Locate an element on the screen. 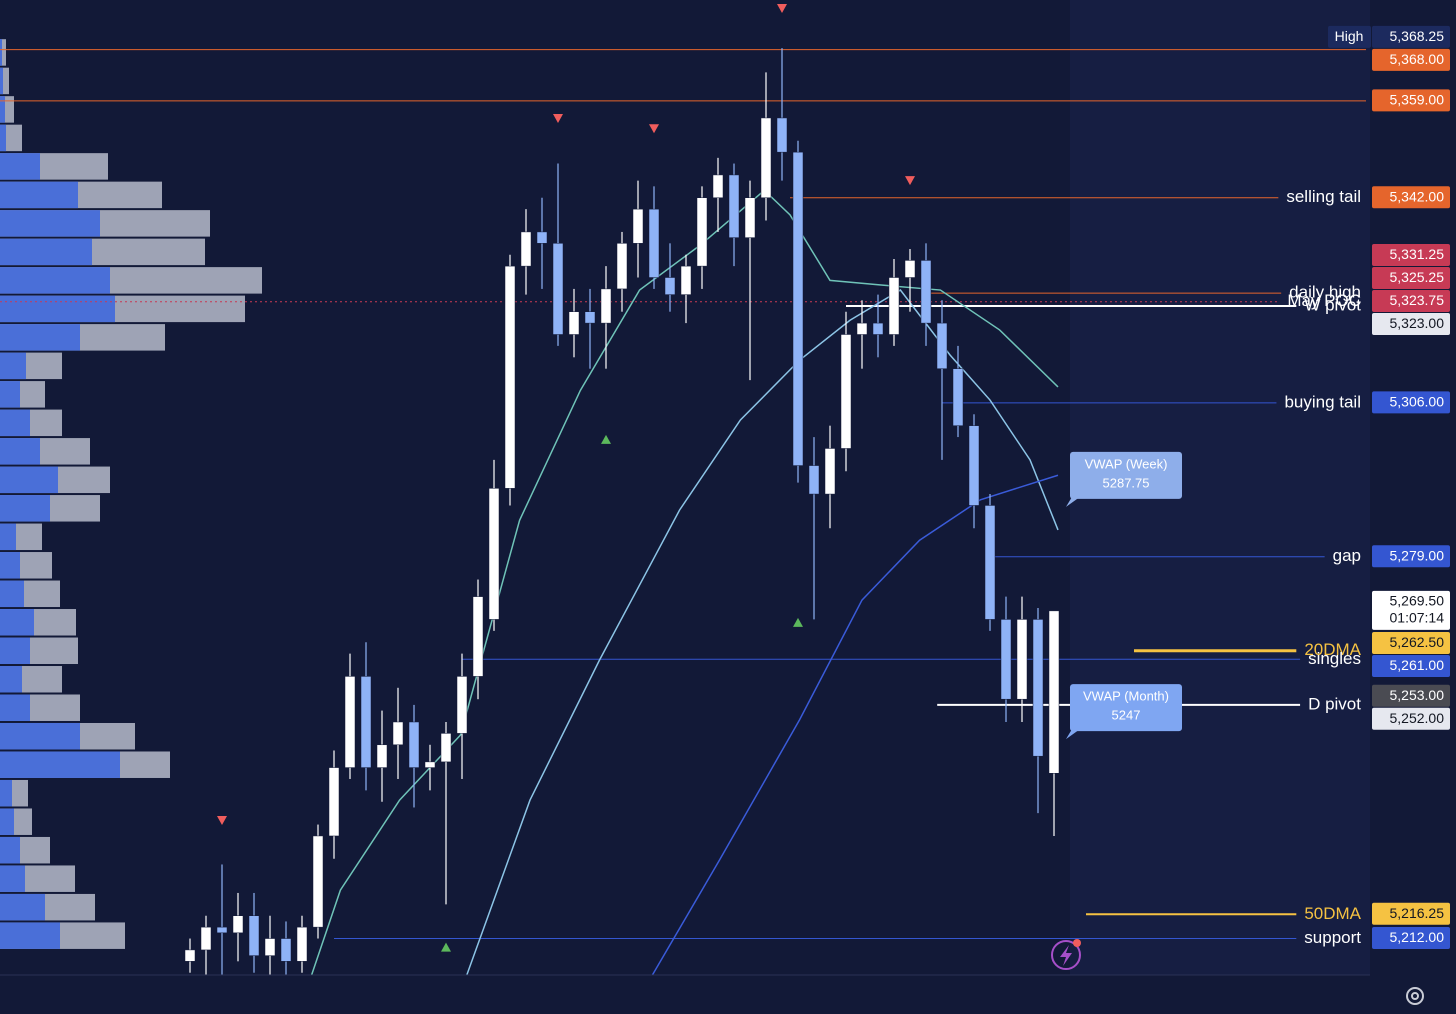 This screenshot has height=1014, width=1456. settings-button is located at coordinates (1415, 996).